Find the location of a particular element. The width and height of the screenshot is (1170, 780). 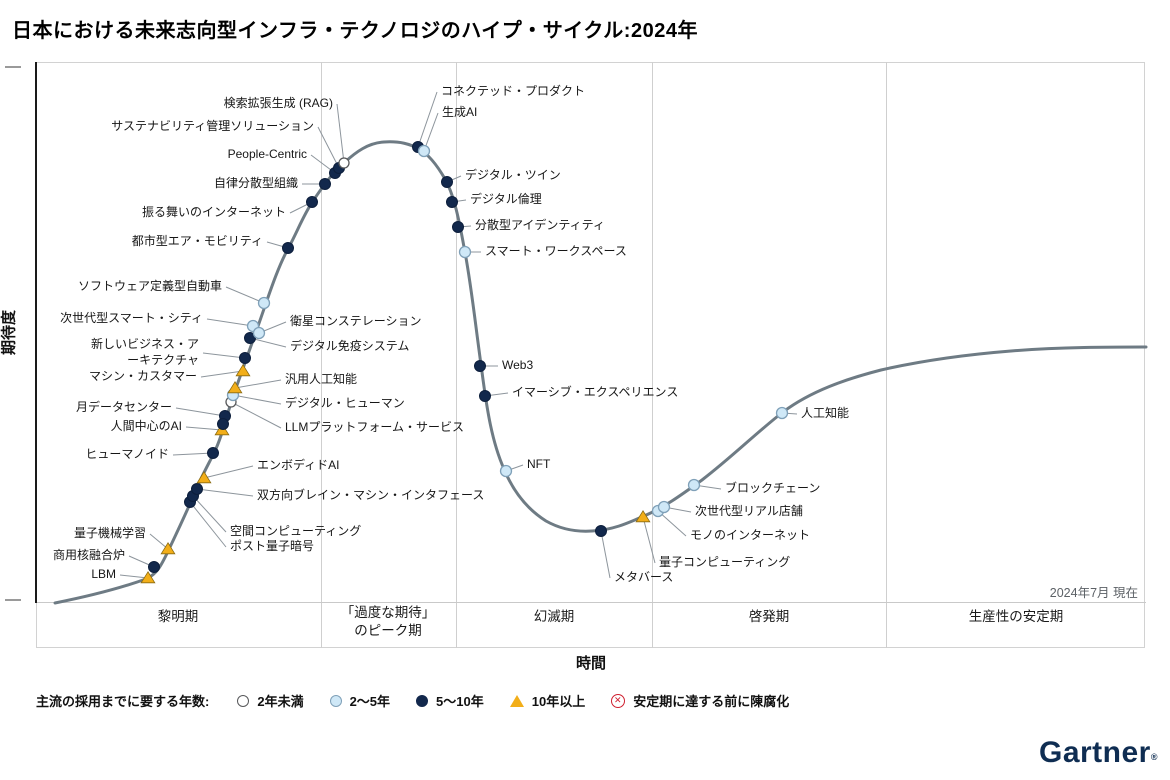

tech-label: コネクテッド・プロダクト is located at coordinates (513, 91).